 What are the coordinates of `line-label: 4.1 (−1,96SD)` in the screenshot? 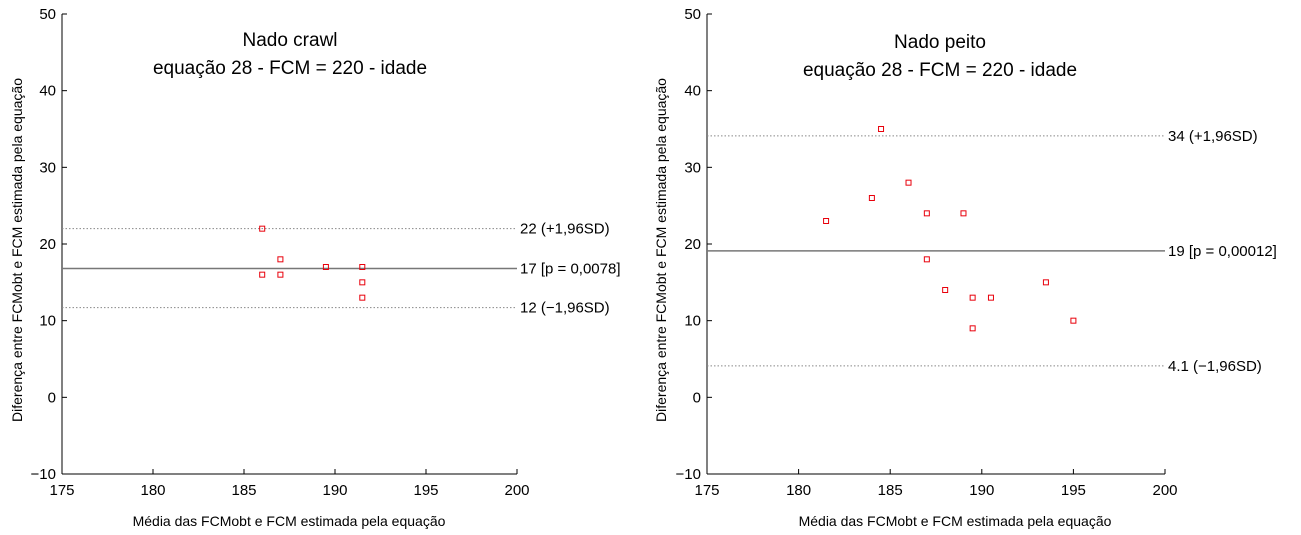 It's located at (1215, 366).